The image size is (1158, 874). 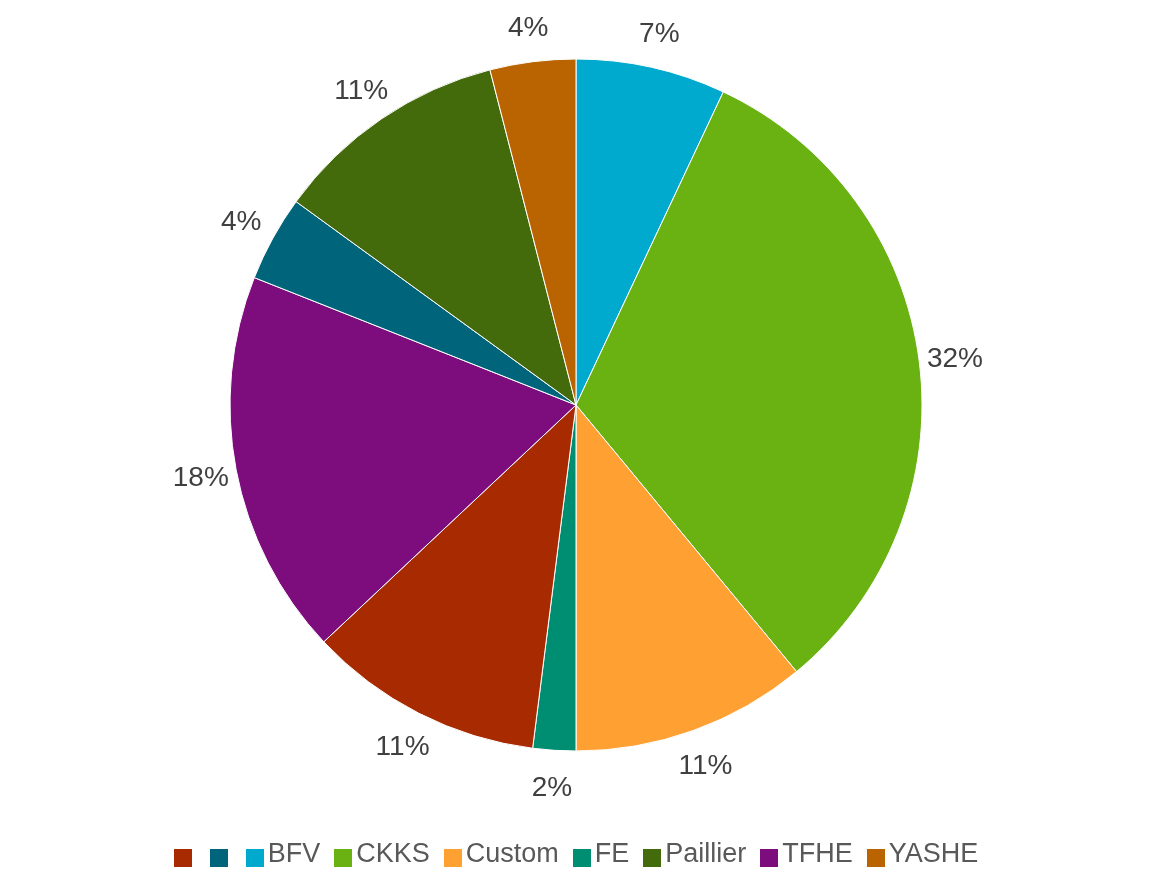 I want to click on data-label: 7%, so click(x=659, y=32).